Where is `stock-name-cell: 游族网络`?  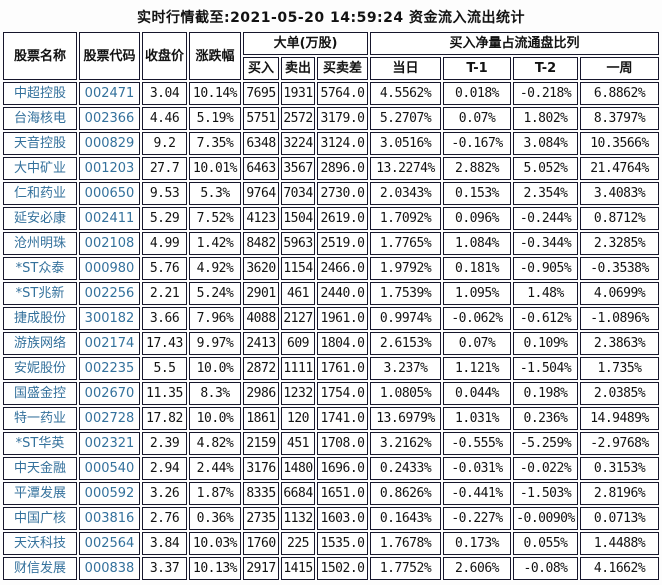
stock-name-cell: 游族网络 is located at coordinates (40, 343).